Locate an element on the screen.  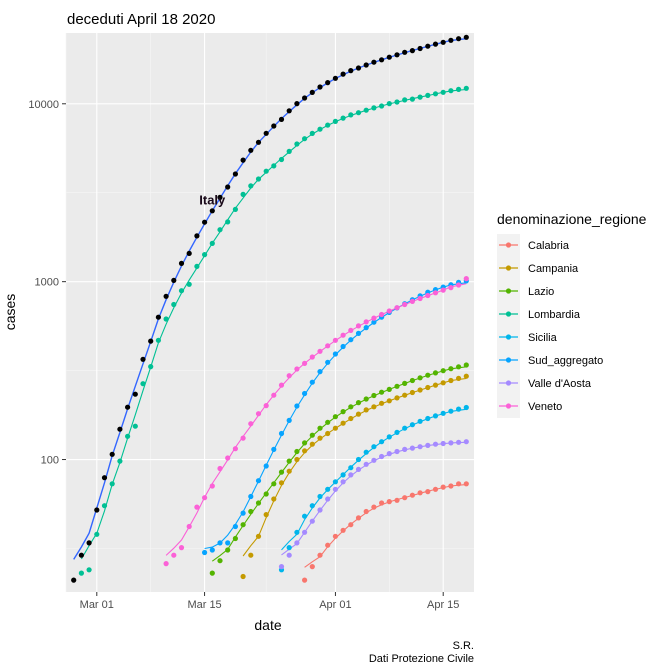
legend-label-lombardia: Lombardia is located at coordinates (554, 315).